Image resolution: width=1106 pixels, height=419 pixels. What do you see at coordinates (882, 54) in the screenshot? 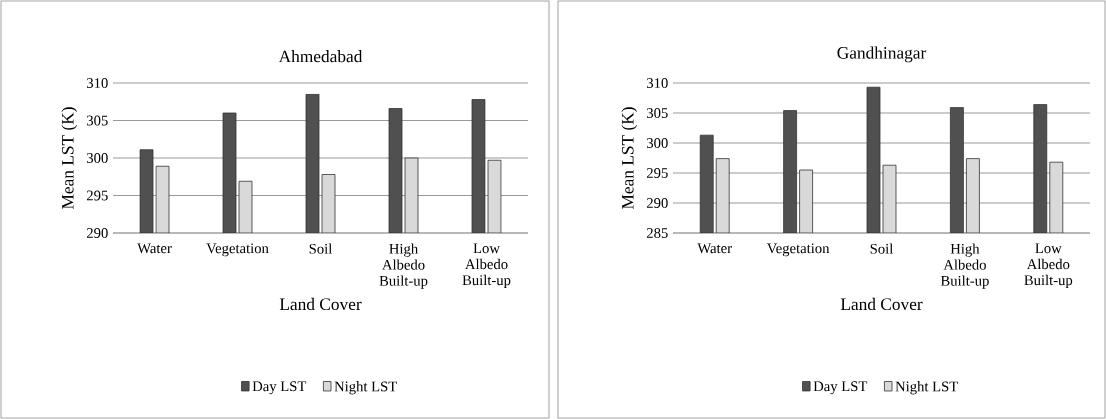
I see `chart-title: Gandhinagar` at bounding box center [882, 54].